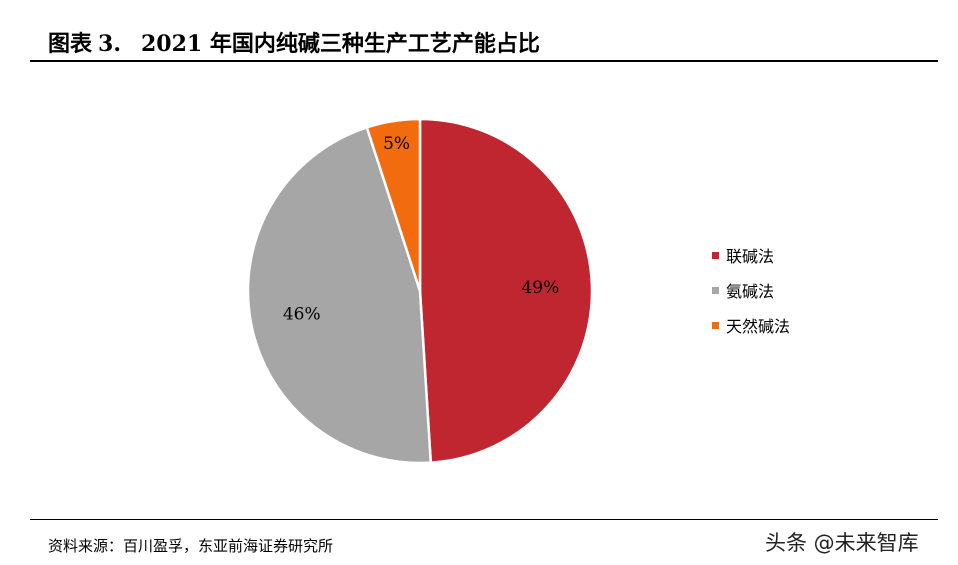 This screenshot has width=958, height=565. Describe the element at coordinates (191, 546) in the screenshot. I see `source-note: 资料来源：百川盈孚，东亚前海证券研究所` at that location.